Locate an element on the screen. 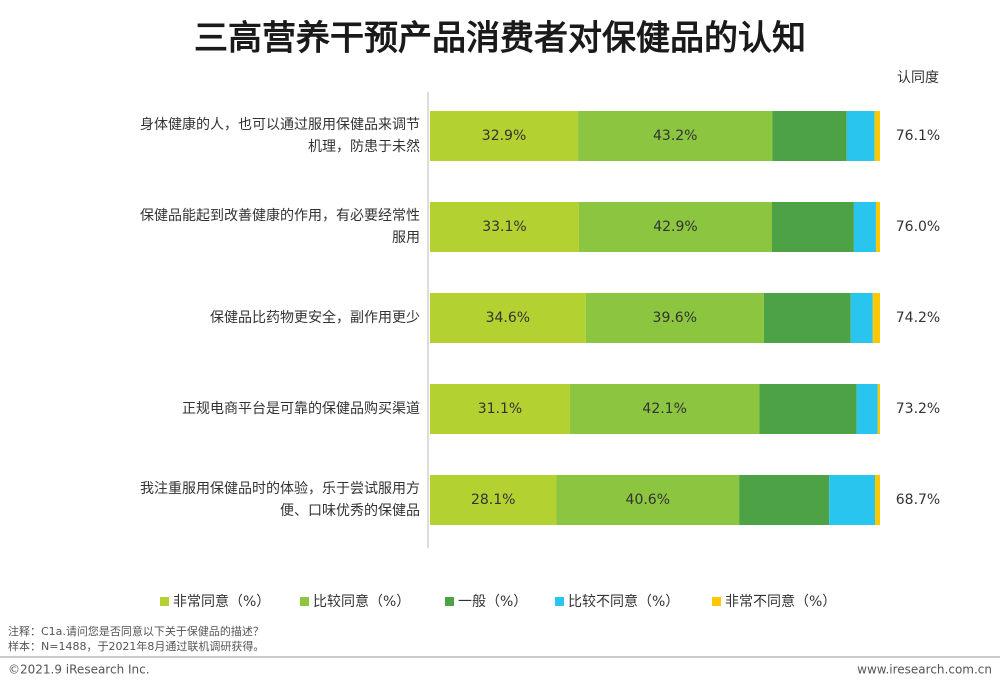 The image size is (1000, 687). category-label: 我注重服用保健品时的体验，乐于尝试服用方便、口味优秀的保健品 is located at coordinates (280, 500).